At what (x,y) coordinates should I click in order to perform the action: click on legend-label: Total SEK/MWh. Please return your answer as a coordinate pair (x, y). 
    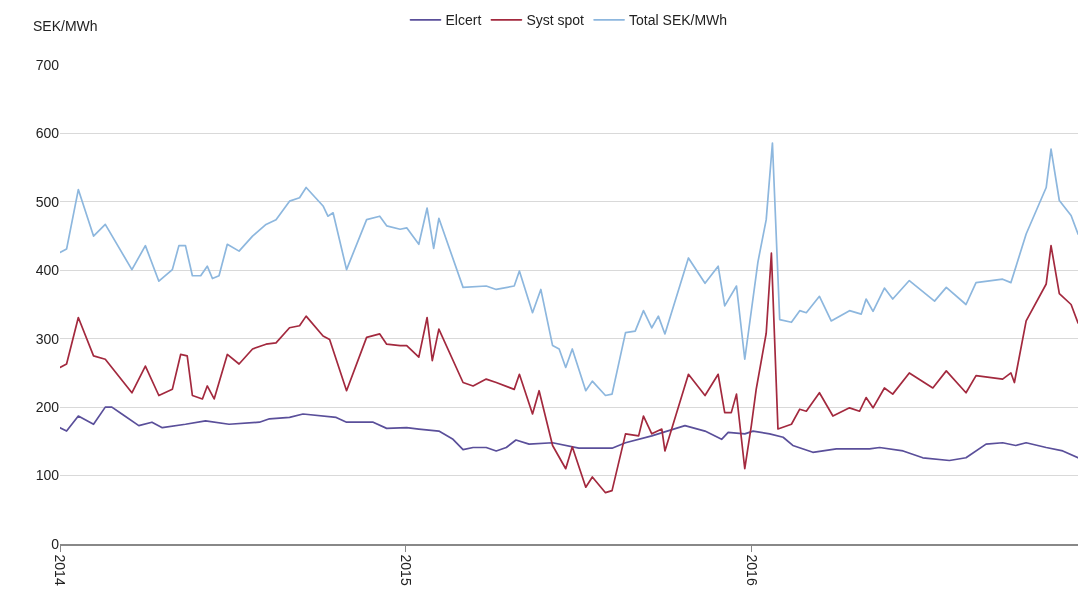
    Looking at the image, I should click on (678, 20).